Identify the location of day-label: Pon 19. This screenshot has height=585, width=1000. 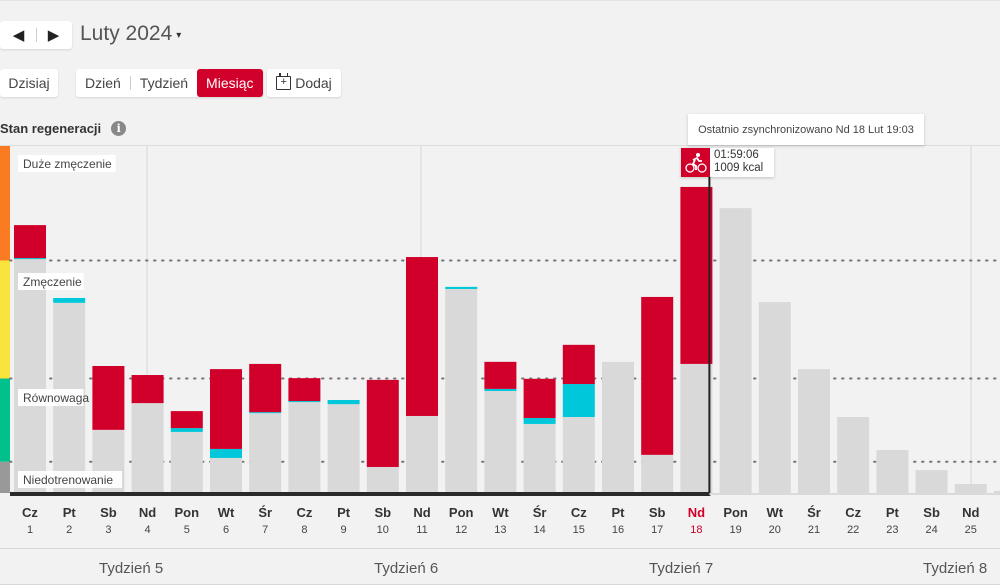
(736, 516).